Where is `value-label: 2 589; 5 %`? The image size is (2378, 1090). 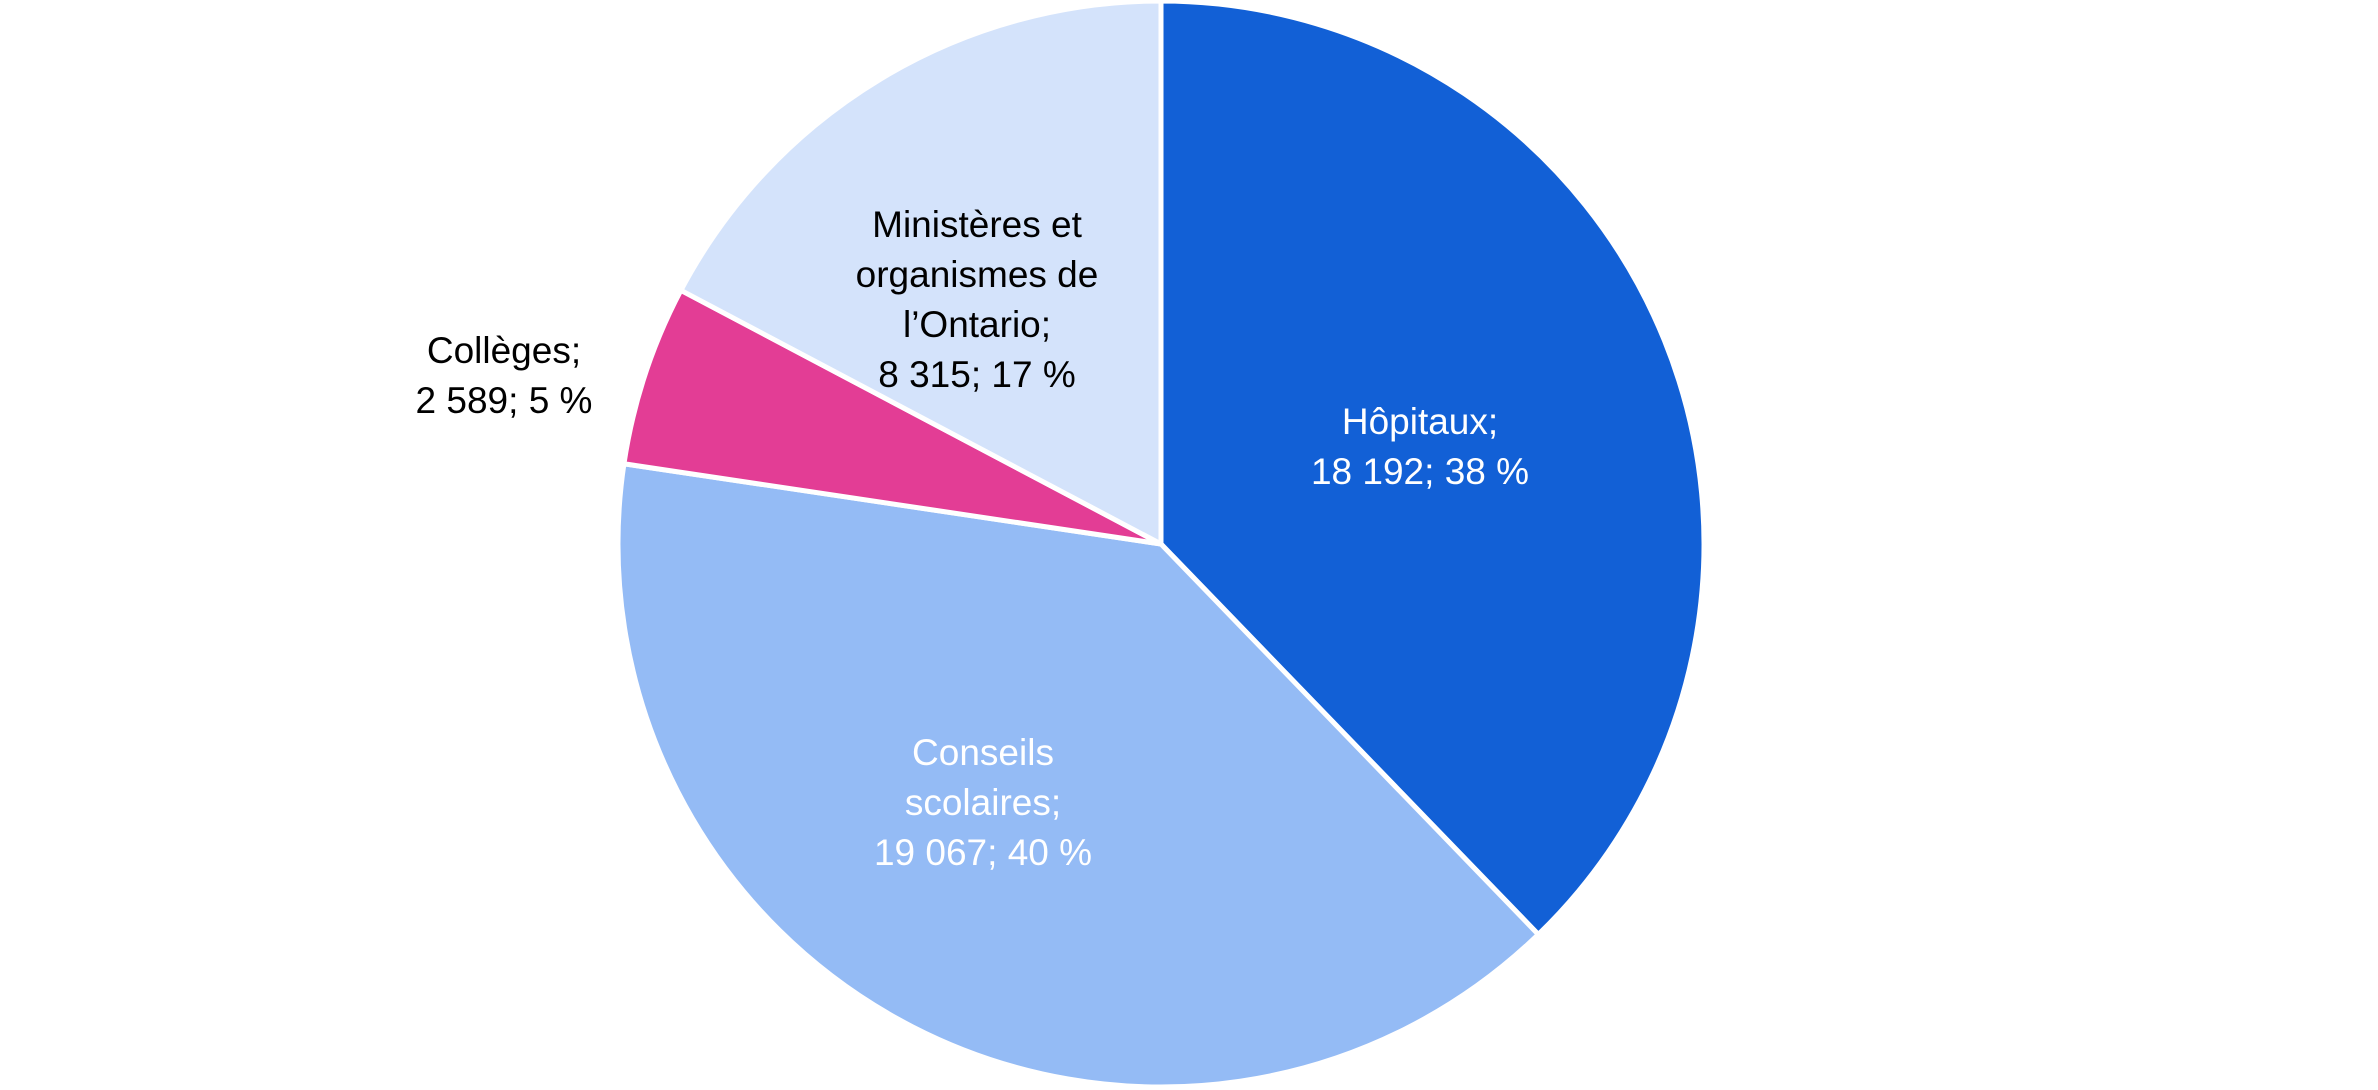 value-label: 2 589; 5 % is located at coordinates (504, 400).